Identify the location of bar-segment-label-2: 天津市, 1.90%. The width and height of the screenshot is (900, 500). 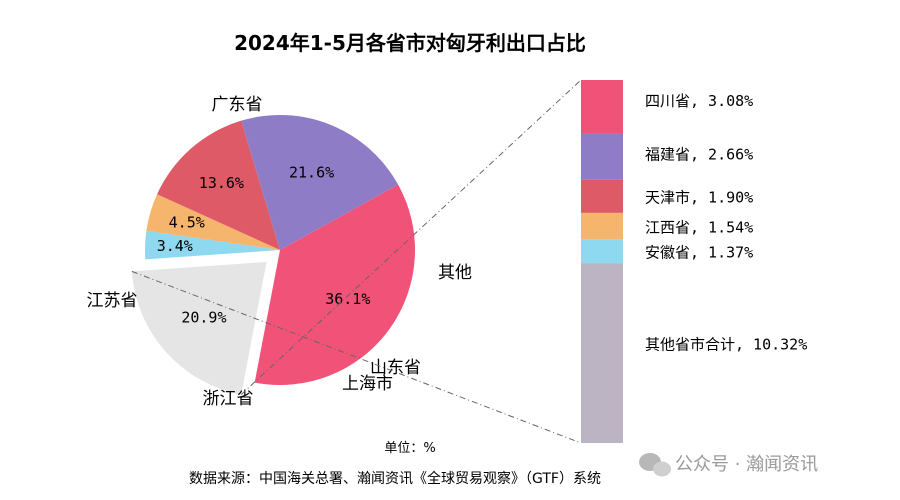
(699, 197).